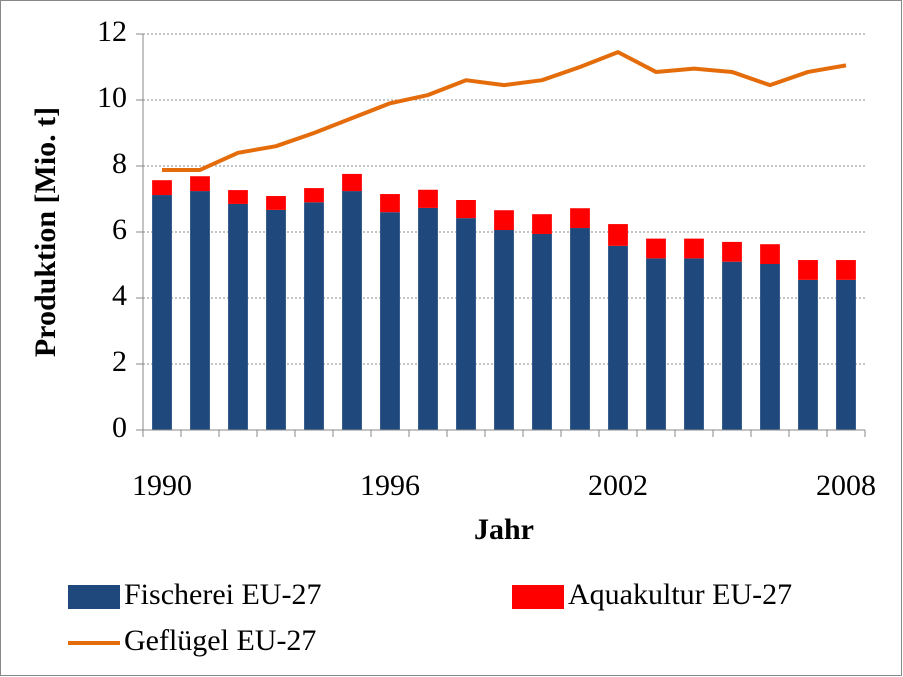 Image resolution: width=903 pixels, height=677 pixels. I want to click on legend-label: Aquakultur EU-27, so click(680, 594).